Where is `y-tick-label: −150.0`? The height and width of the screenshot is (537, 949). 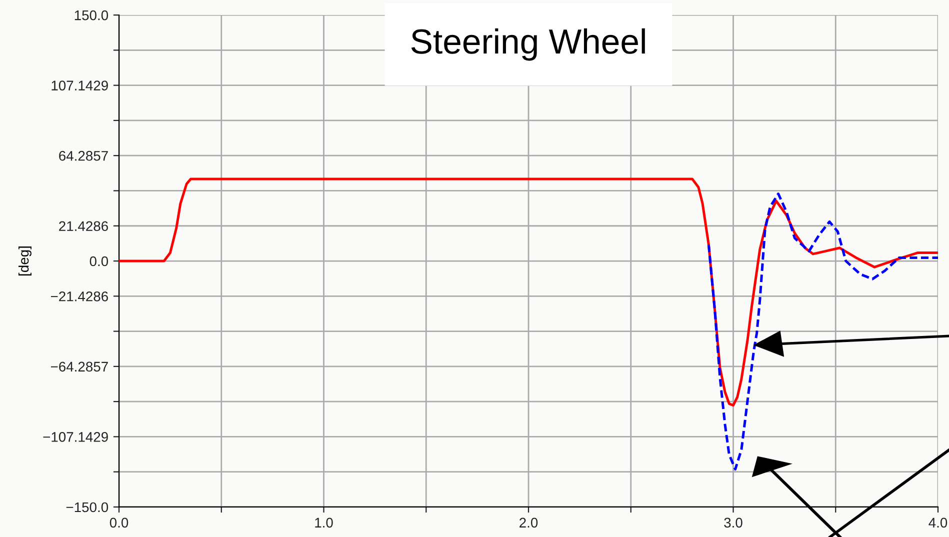
y-tick-label: −150.0 is located at coordinates (87, 507).